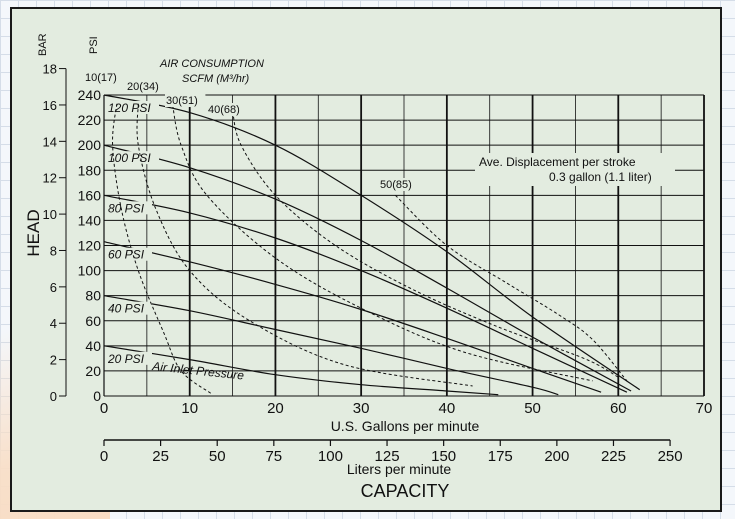 This screenshot has height=519, width=735. I want to click on displacement-note-box, so click(575, 169).